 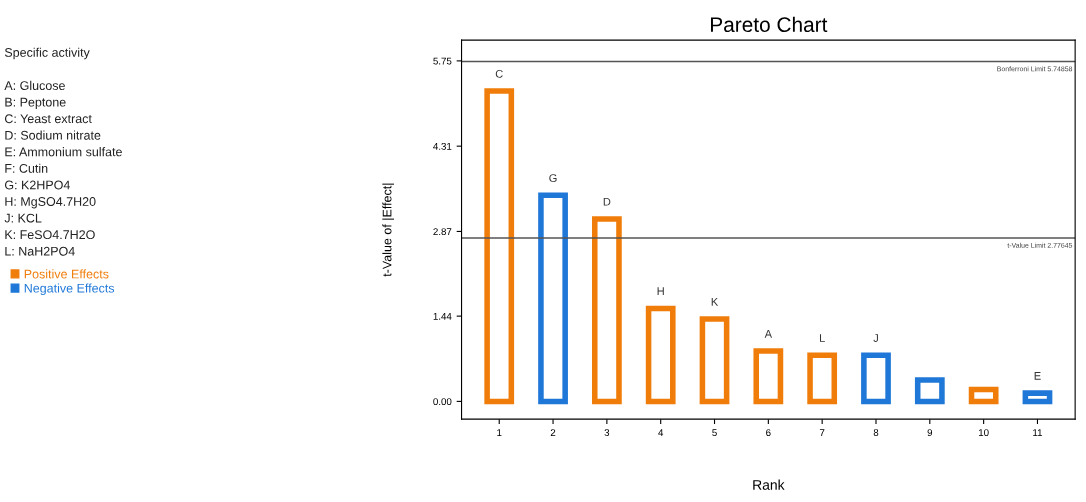 What do you see at coordinates (48, 119) in the screenshot?
I see `text: C: Yeast extract` at bounding box center [48, 119].